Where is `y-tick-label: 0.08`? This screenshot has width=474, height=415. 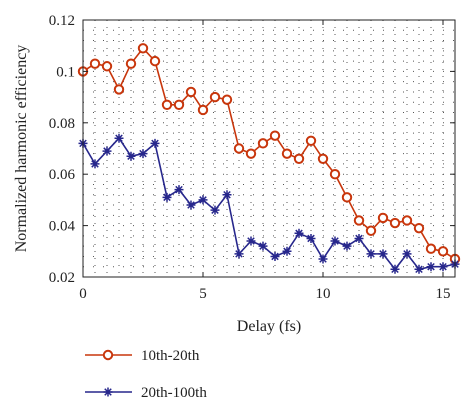 y-tick-label: 0.08 is located at coordinates (62, 124).